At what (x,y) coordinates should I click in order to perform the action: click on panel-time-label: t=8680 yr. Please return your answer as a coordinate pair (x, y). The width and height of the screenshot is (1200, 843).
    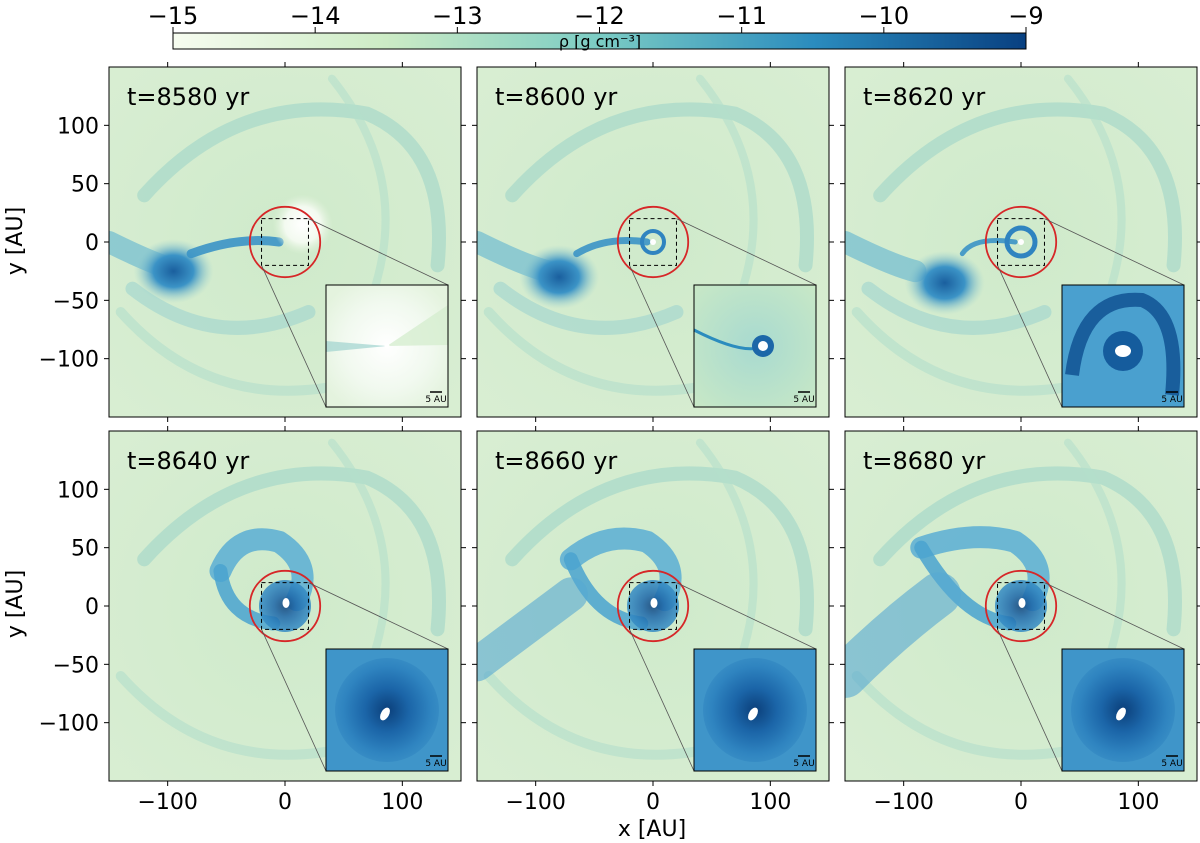
    Looking at the image, I should click on (924, 461).